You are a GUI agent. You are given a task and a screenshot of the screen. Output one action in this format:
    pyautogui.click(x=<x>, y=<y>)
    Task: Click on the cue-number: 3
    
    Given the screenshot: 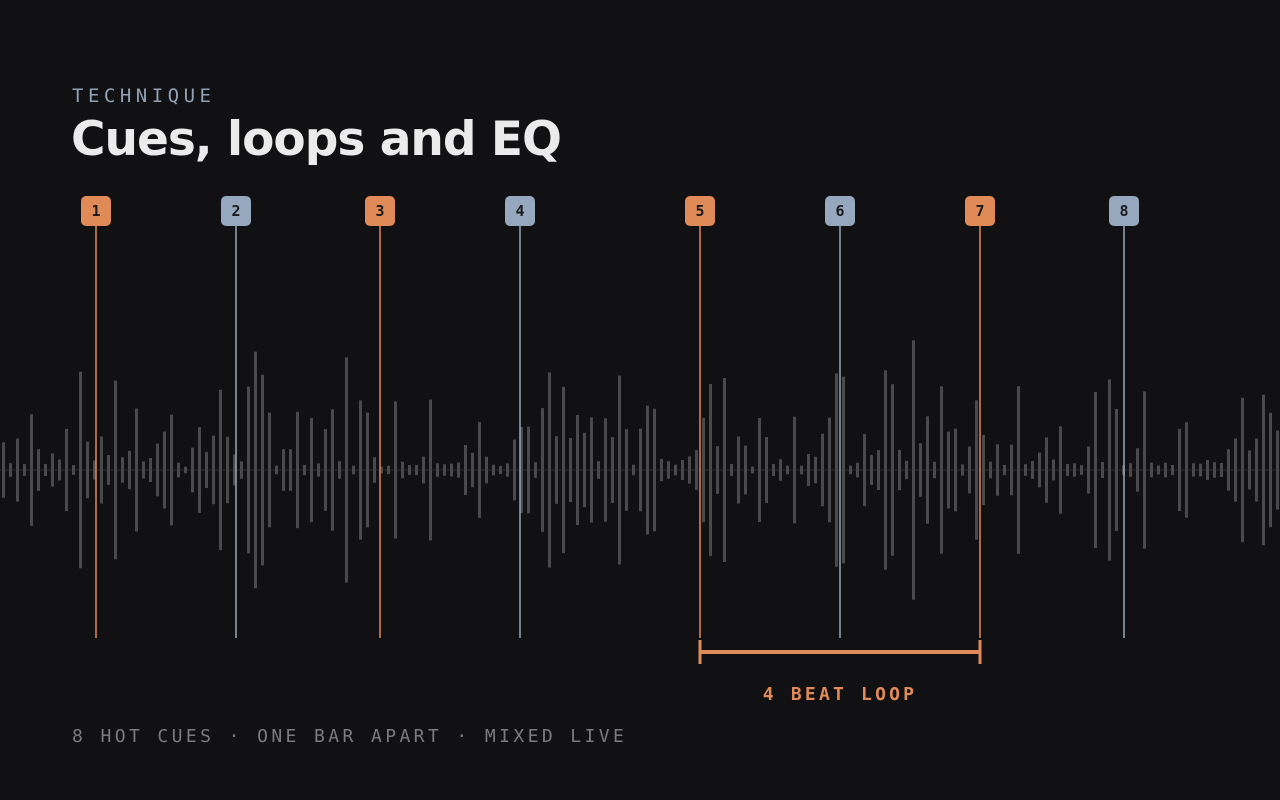 What is the action you would take?
    pyautogui.click(x=379, y=211)
    